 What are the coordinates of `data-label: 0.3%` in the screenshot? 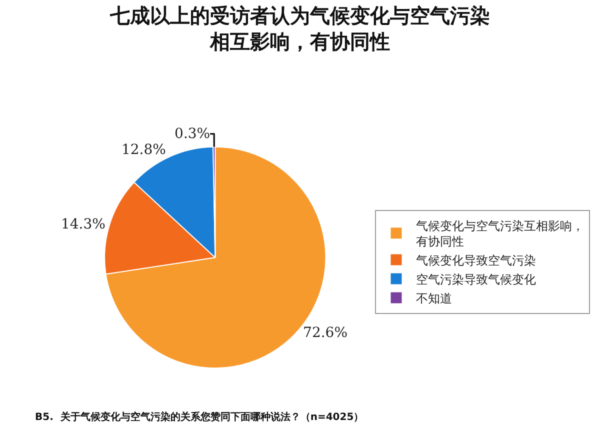 It's located at (192, 134).